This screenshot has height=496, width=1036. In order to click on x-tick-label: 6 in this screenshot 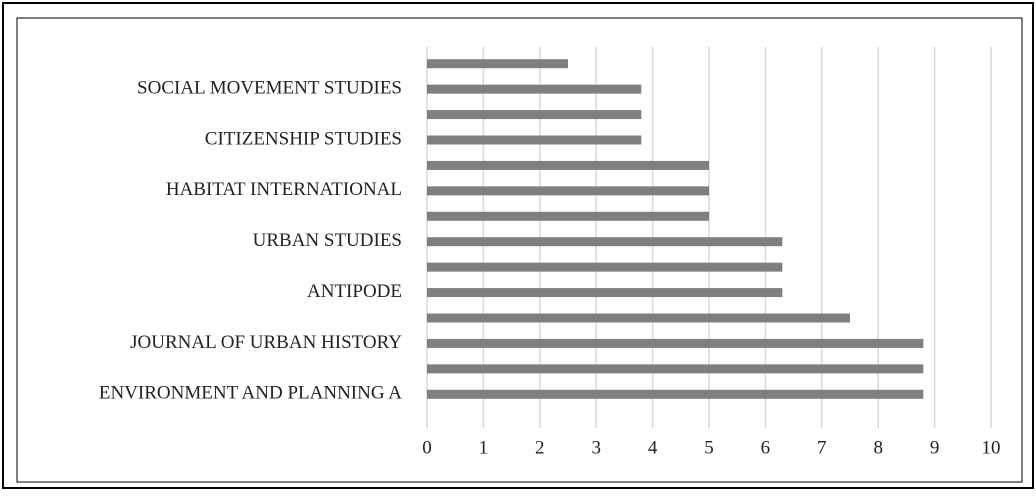, I will do `click(766, 447)`.